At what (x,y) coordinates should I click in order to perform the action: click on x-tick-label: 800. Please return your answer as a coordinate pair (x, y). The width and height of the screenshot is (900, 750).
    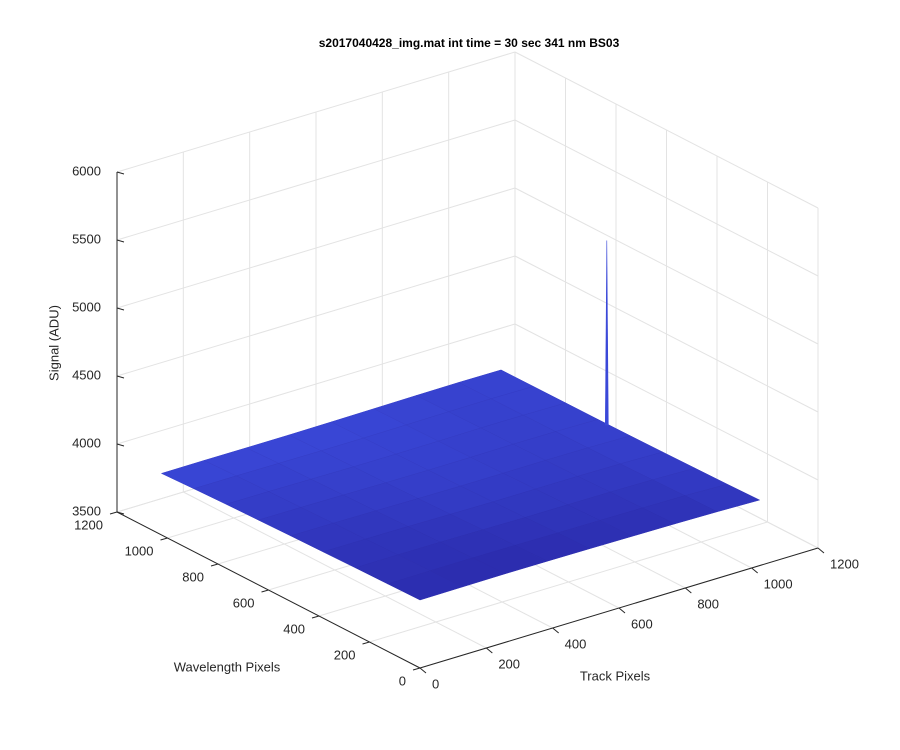
    Looking at the image, I should click on (708, 603).